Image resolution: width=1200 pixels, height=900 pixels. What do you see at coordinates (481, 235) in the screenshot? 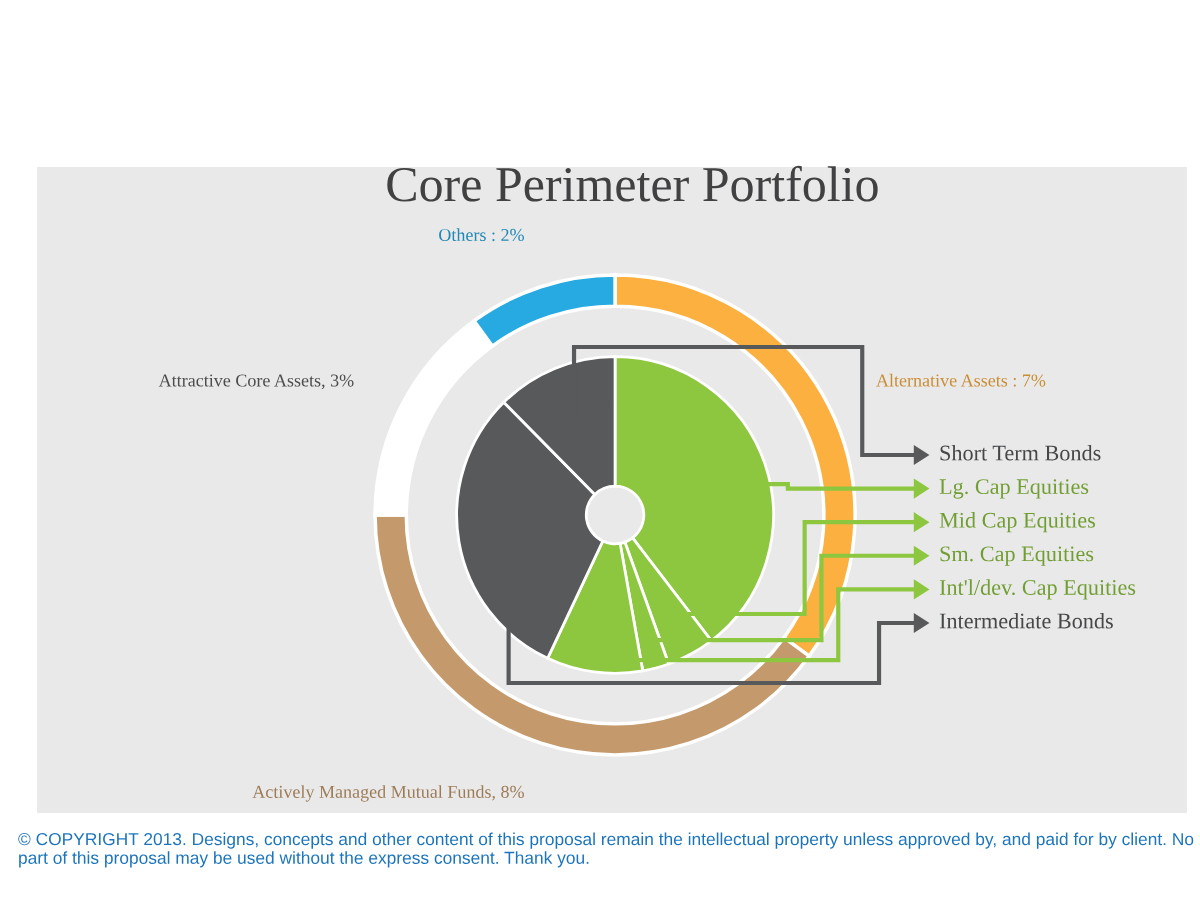
I see `slice-label: Others : 2%` at bounding box center [481, 235].